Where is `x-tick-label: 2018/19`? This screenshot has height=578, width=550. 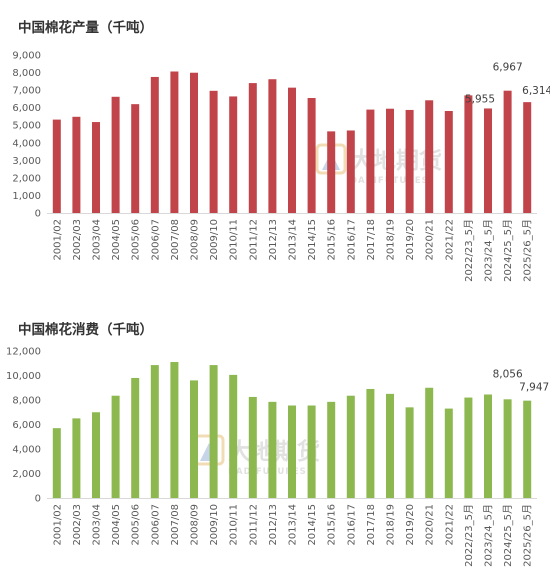
x-tick-label: 2018/19 is located at coordinates (391, 240).